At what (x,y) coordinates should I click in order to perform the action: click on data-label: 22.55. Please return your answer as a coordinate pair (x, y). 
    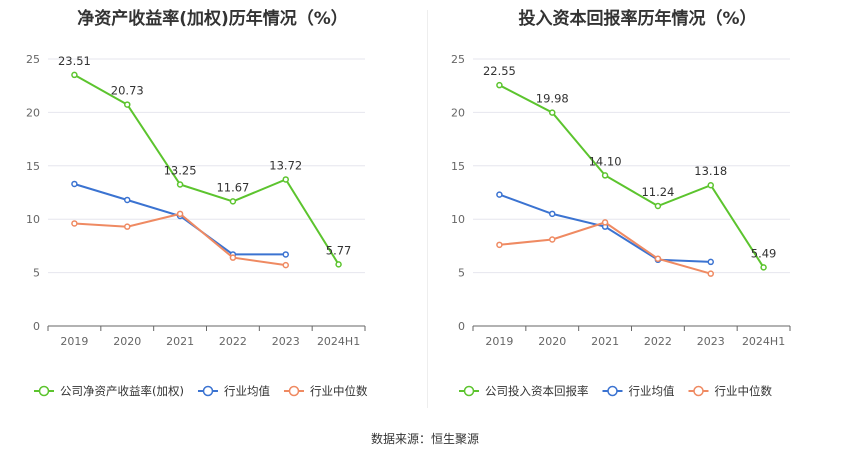
    Looking at the image, I should click on (499, 71).